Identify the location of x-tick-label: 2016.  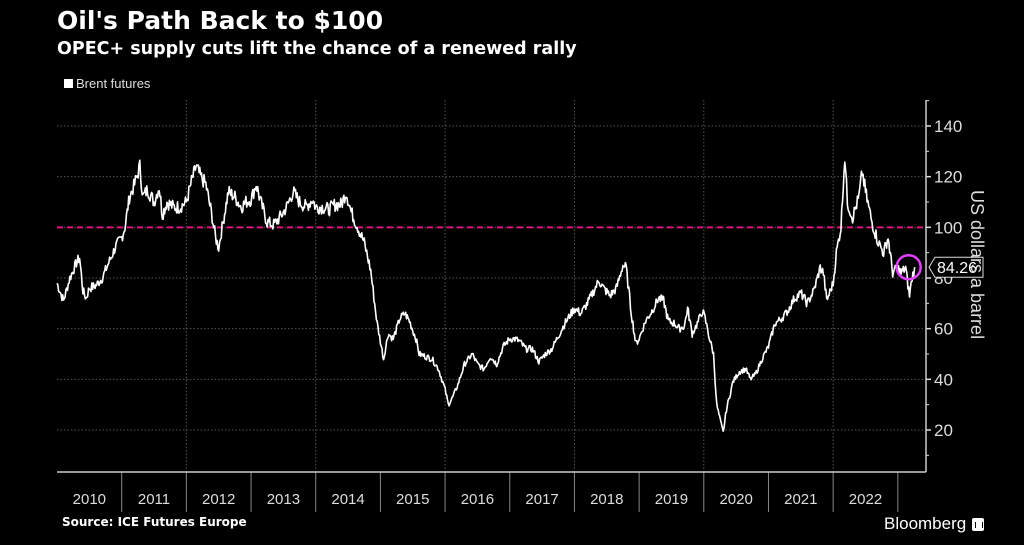
(477, 499).